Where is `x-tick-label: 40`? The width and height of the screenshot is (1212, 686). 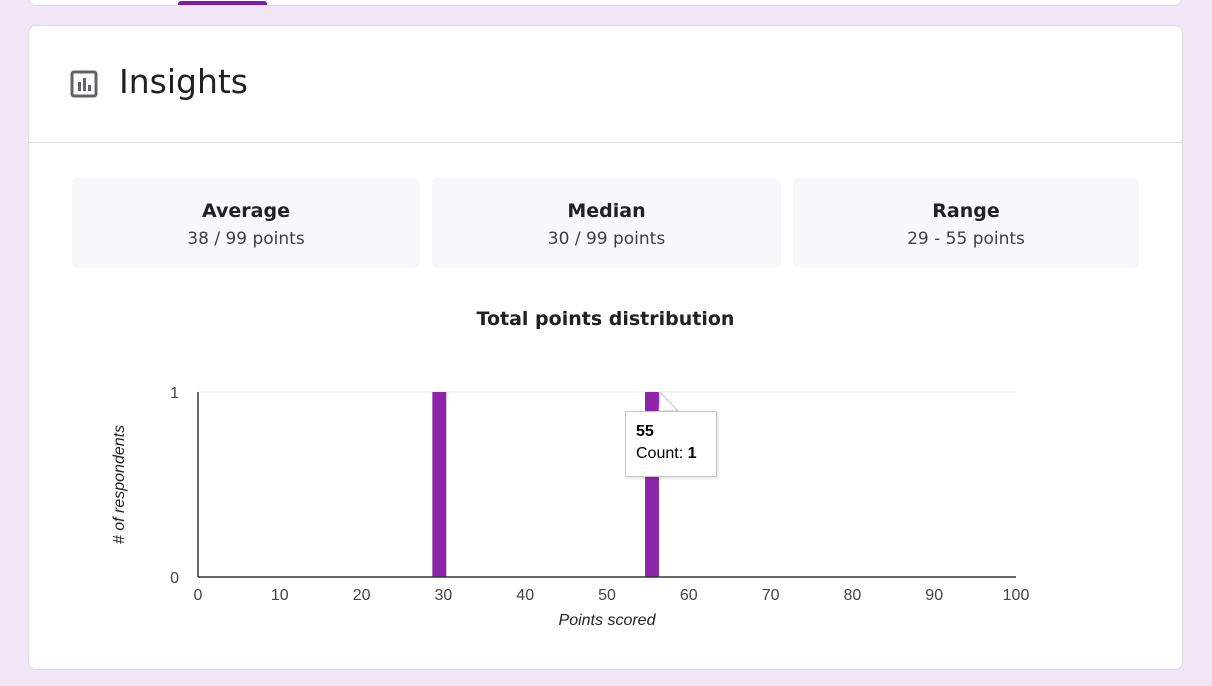 x-tick-label: 40 is located at coordinates (525, 595).